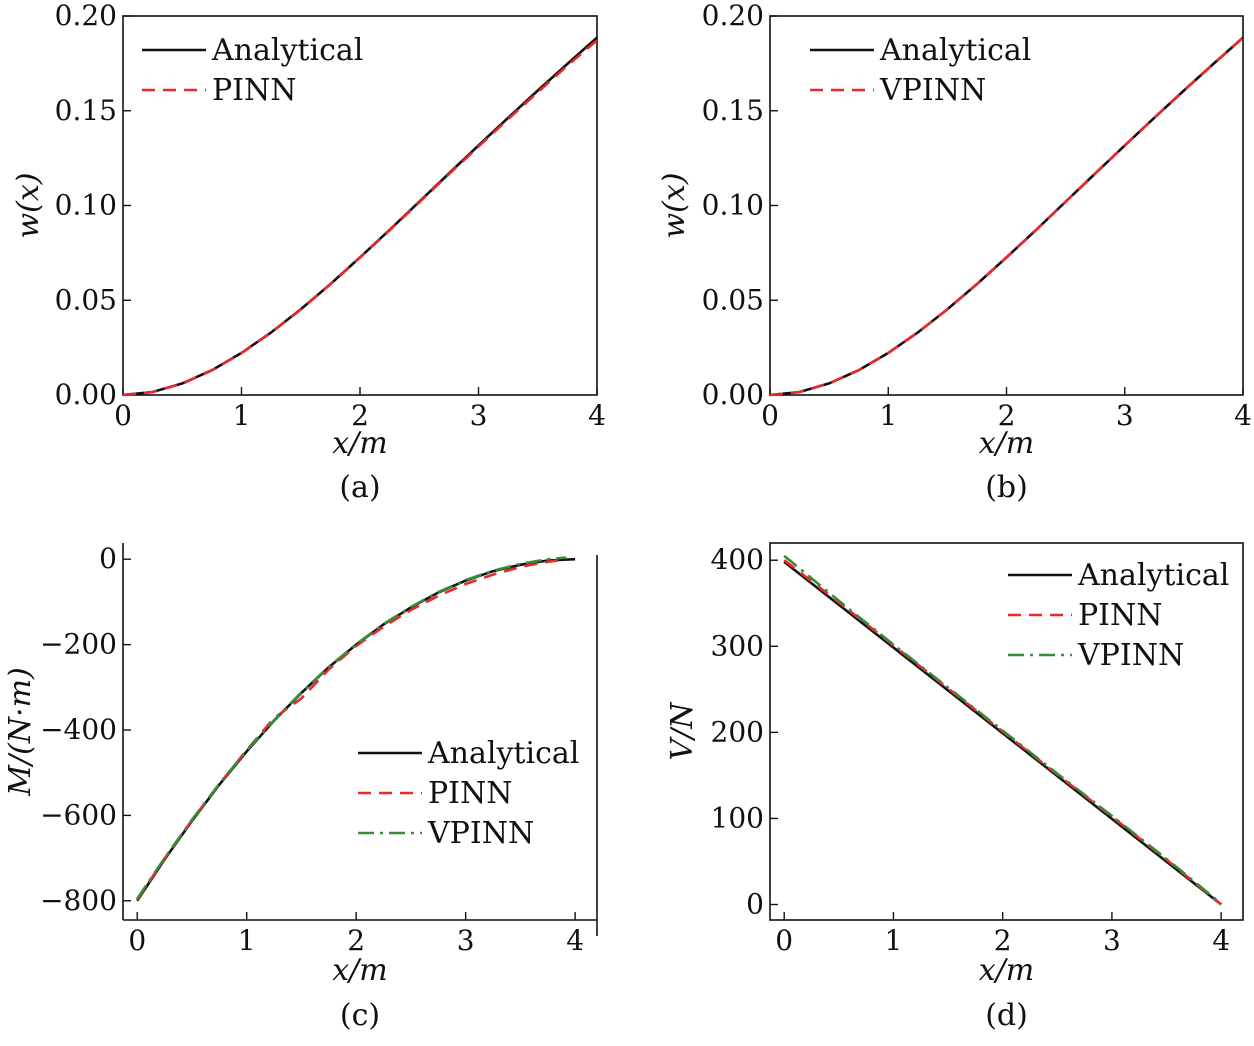 This screenshot has width=1254, height=1046. What do you see at coordinates (737, 645) in the screenshot?
I see `y-tick-label: 300` at bounding box center [737, 645].